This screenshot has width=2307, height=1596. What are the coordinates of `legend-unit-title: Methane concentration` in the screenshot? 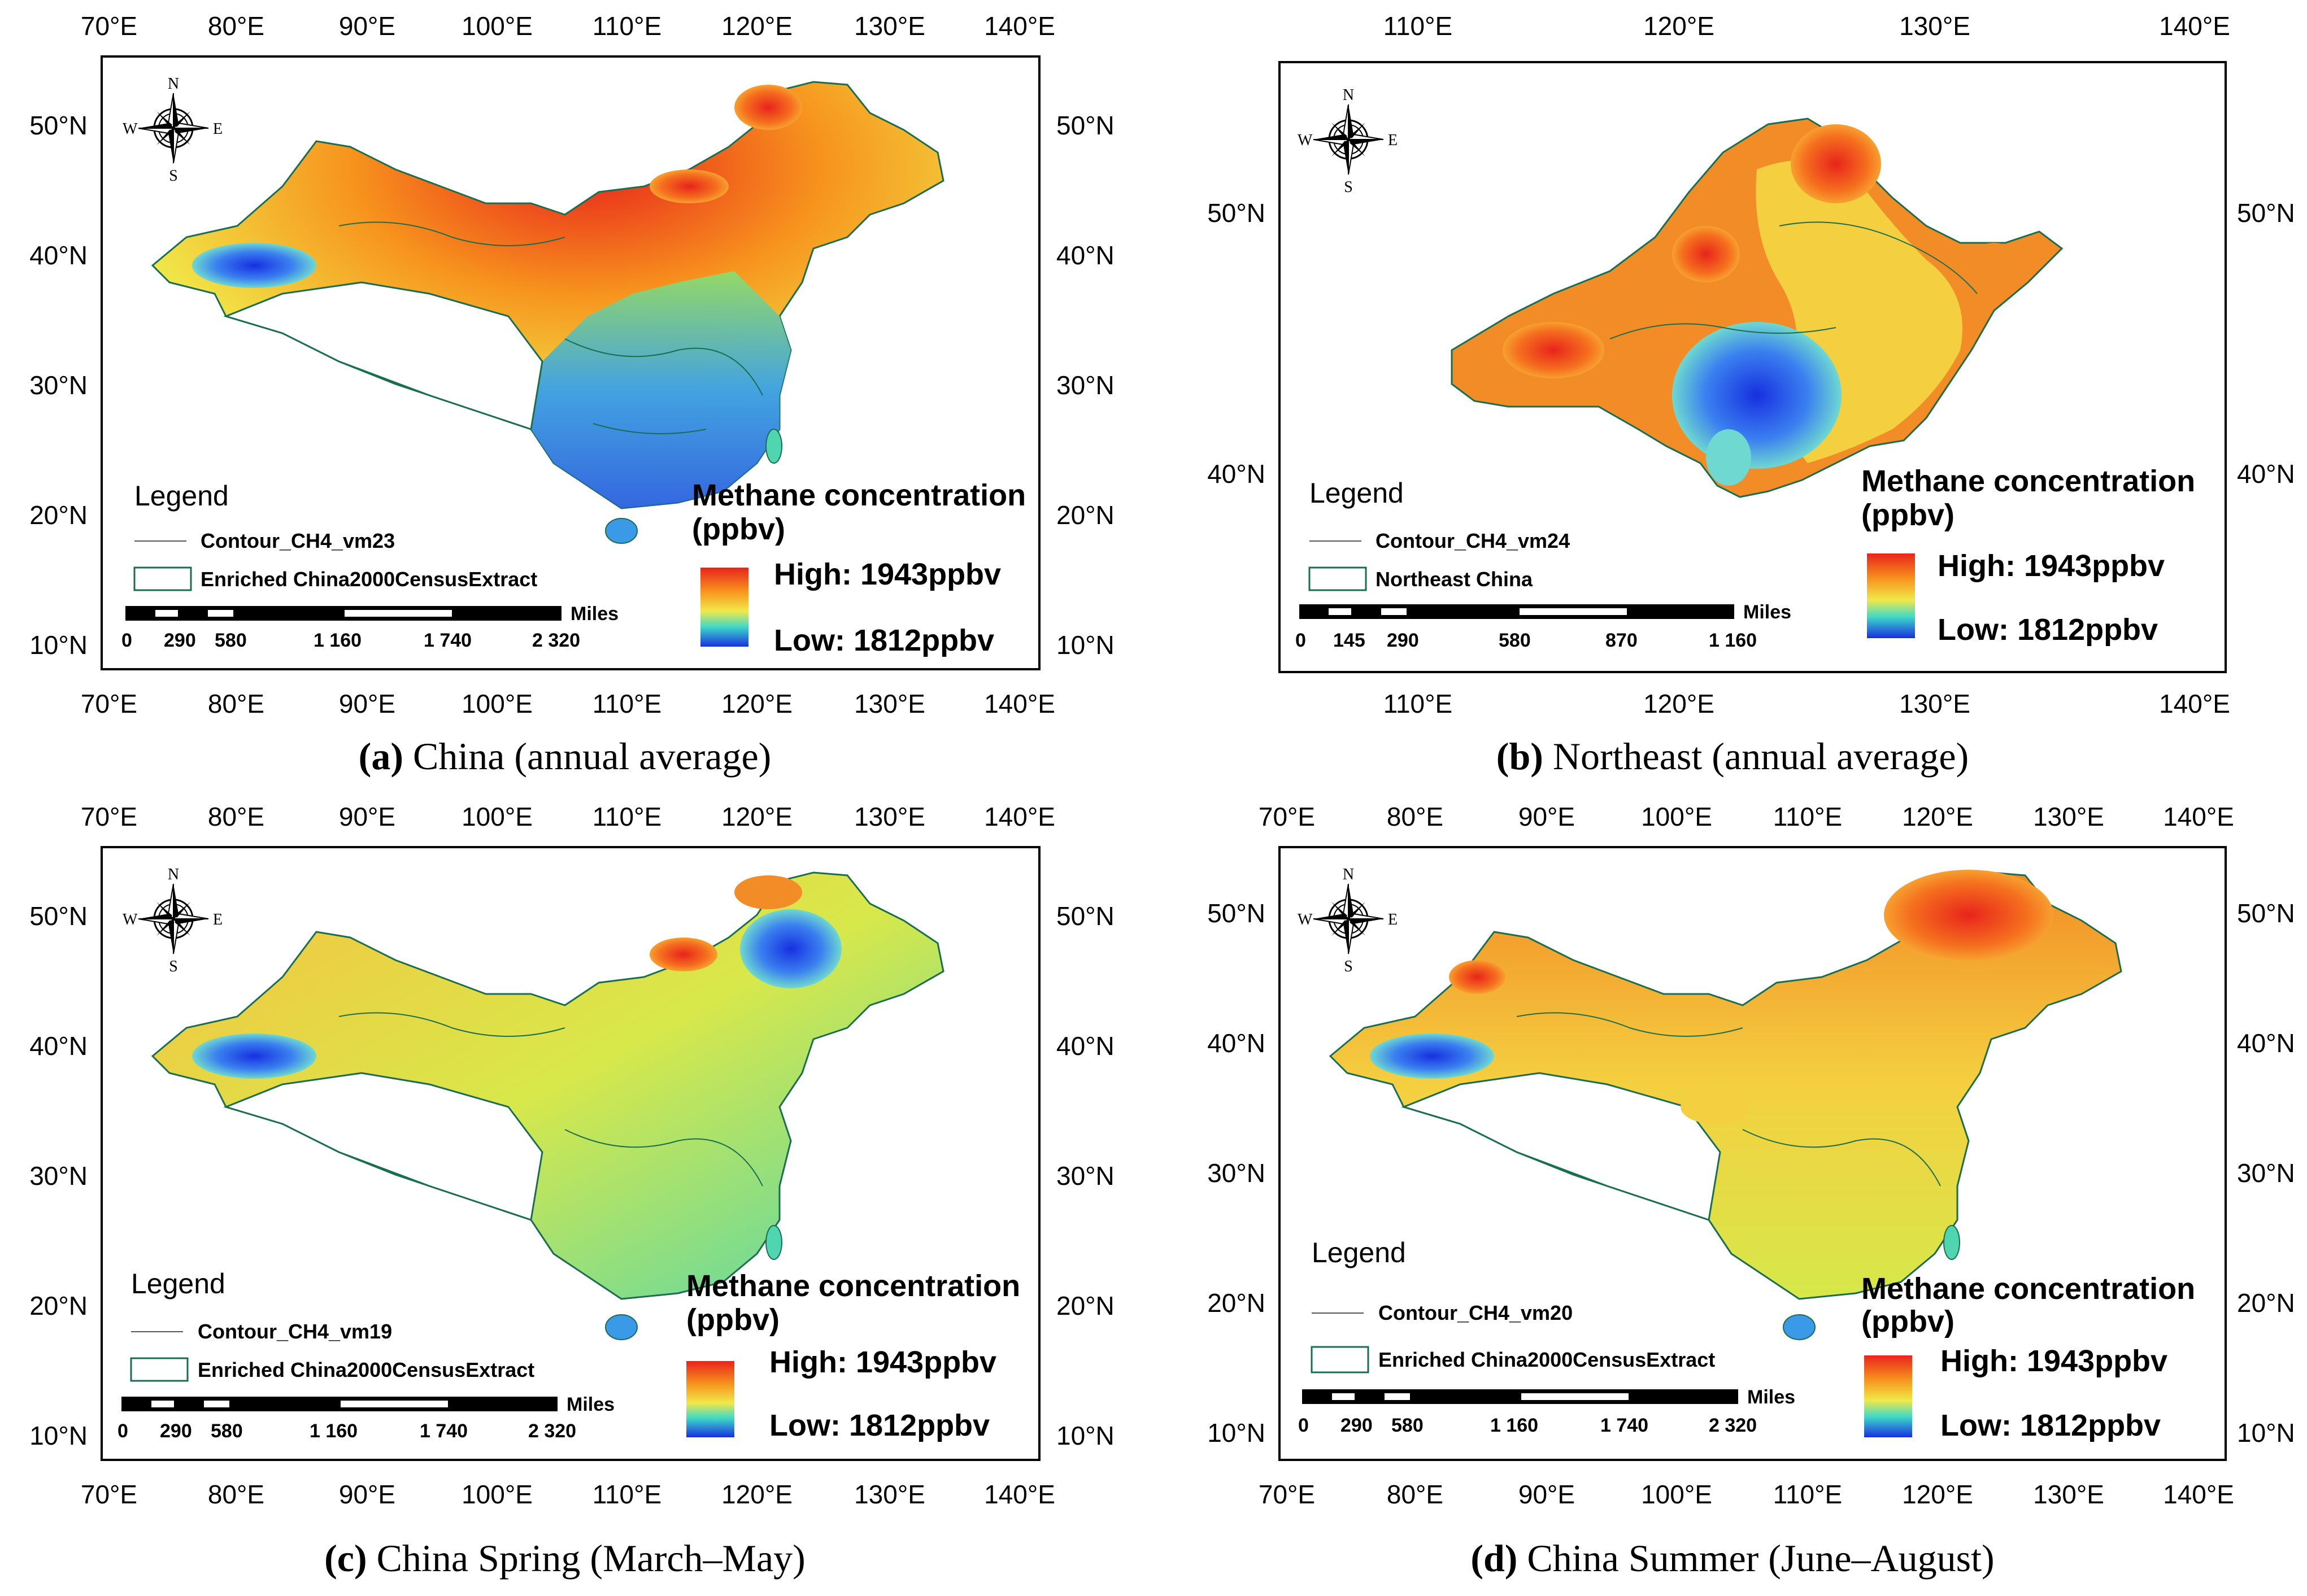 It's located at (2028, 481).